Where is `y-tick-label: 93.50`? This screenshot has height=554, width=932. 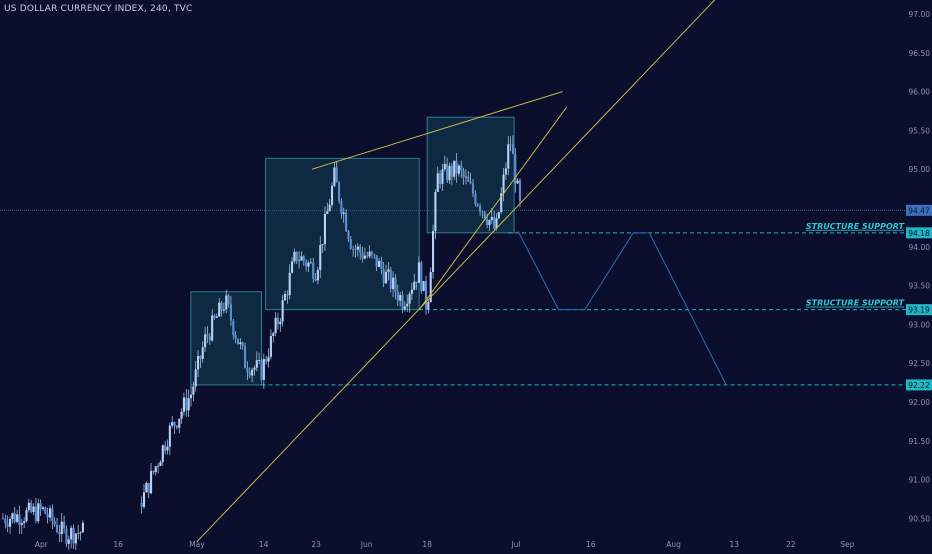 y-tick-label: 93.50 is located at coordinates (920, 286).